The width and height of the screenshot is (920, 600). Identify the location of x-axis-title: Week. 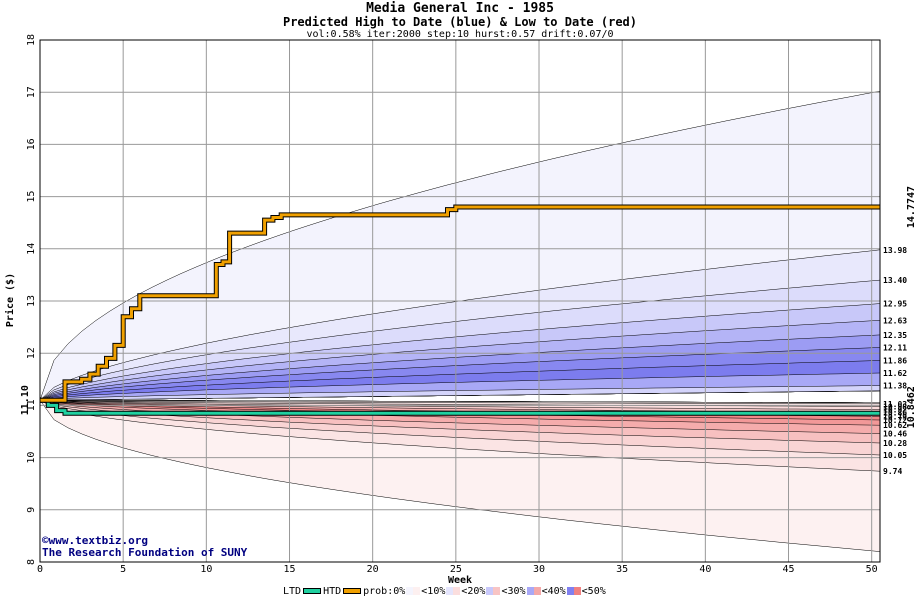
(460, 580).